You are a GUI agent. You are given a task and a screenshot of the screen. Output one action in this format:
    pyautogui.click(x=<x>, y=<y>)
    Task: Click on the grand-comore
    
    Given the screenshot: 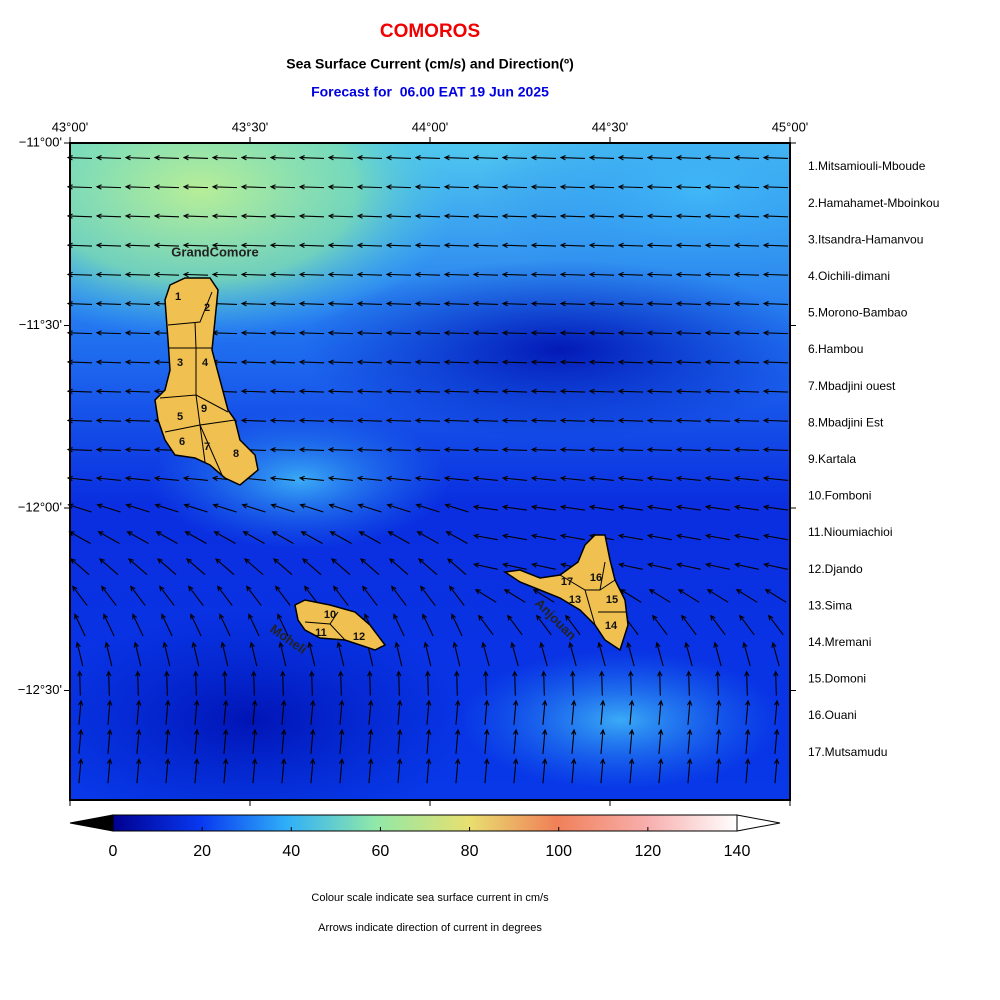 What is the action you would take?
    pyautogui.click(x=206, y=381)
    